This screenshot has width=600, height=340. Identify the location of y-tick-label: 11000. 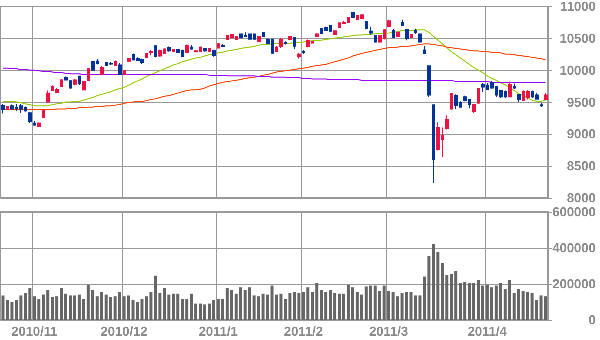
(578, 7).